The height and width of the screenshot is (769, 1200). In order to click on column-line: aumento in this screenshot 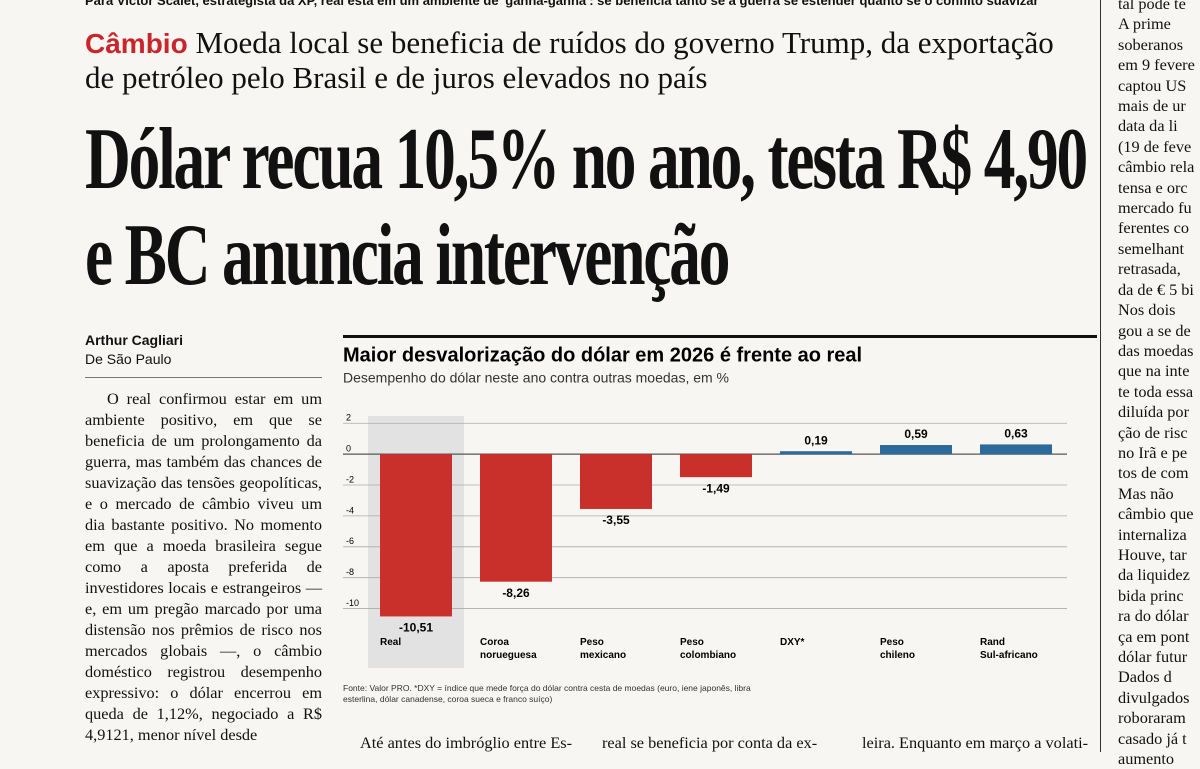, I will do `click(1146, 759)`.